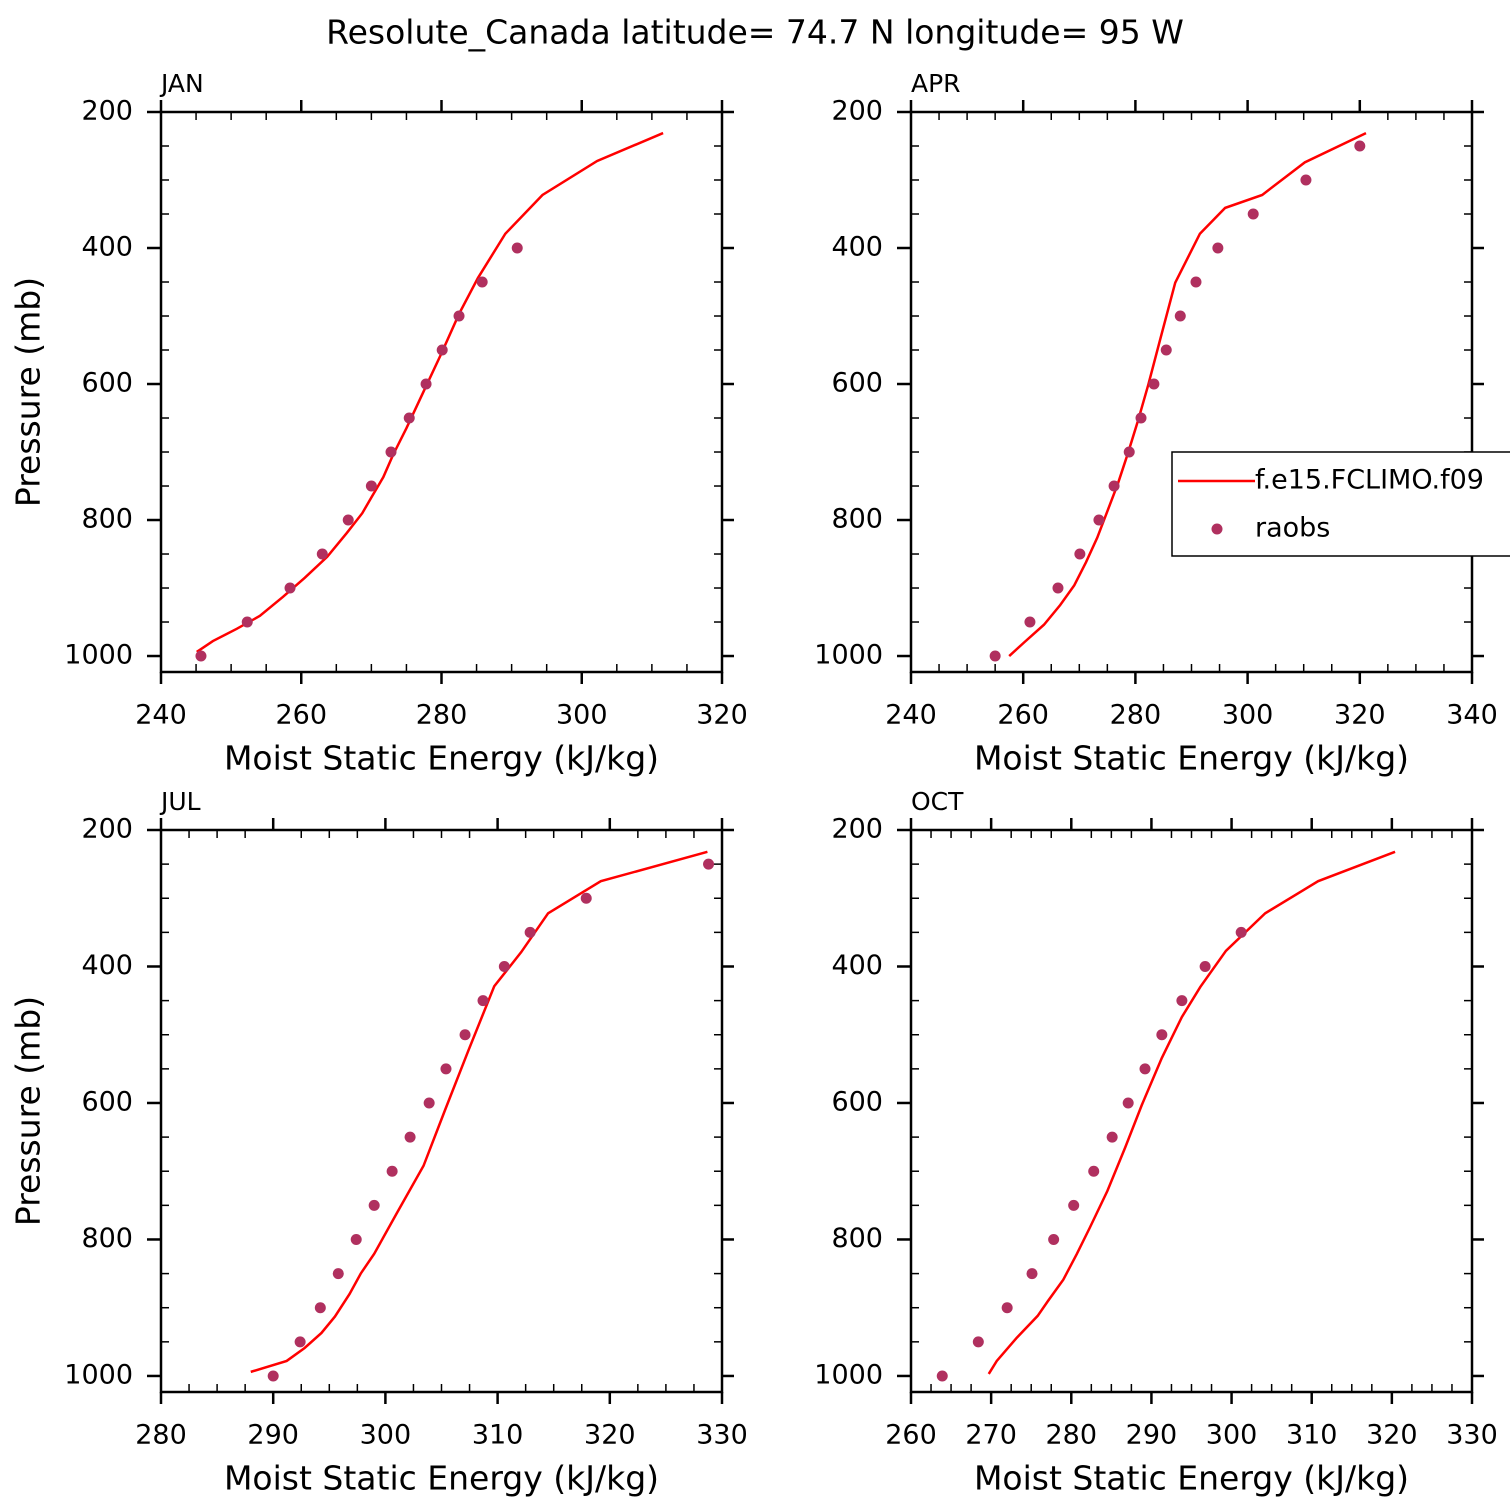 Image resolution: width=1510 pixels, height=1510 pixels. Describe the element at coordinates (911, 715) in the screenshot. I see `x-tick-label: 240` at that location.